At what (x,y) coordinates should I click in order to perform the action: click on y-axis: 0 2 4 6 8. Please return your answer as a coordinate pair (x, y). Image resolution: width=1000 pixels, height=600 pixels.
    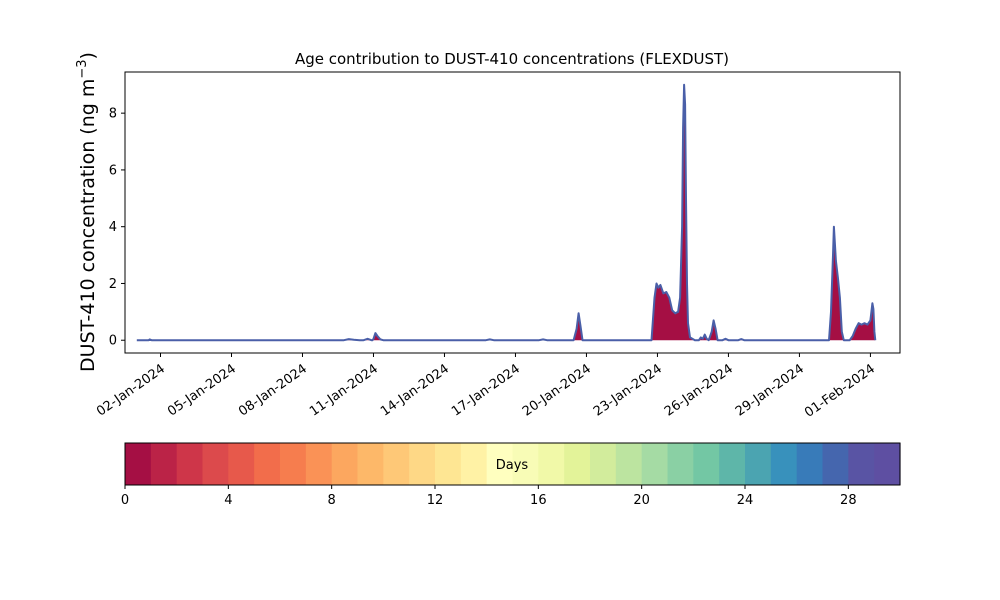
    Looking at the image, I should click on (117, 228).